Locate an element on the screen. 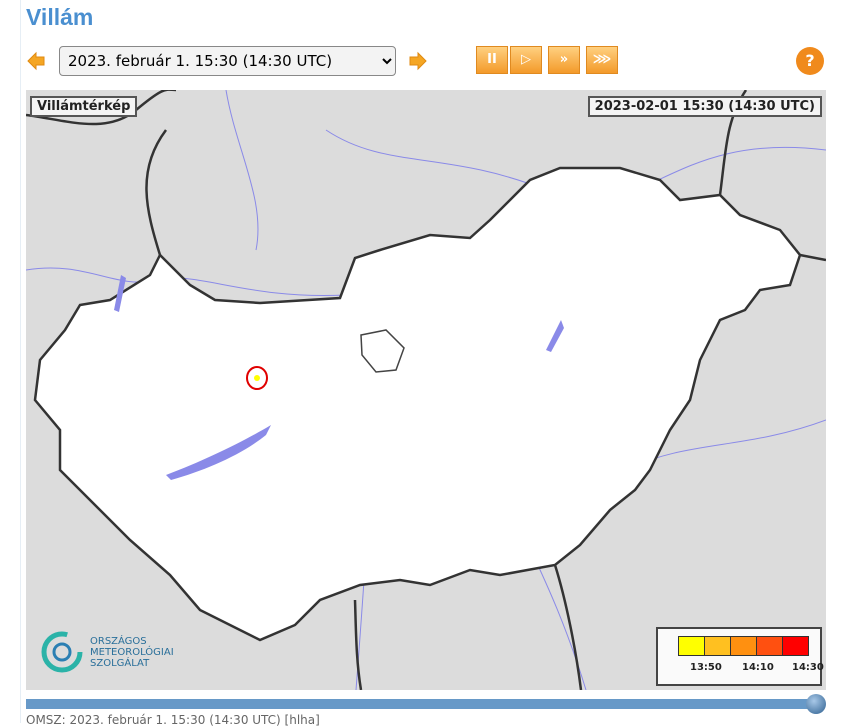  arrow-left-icon is located at coordinates (36, 61).